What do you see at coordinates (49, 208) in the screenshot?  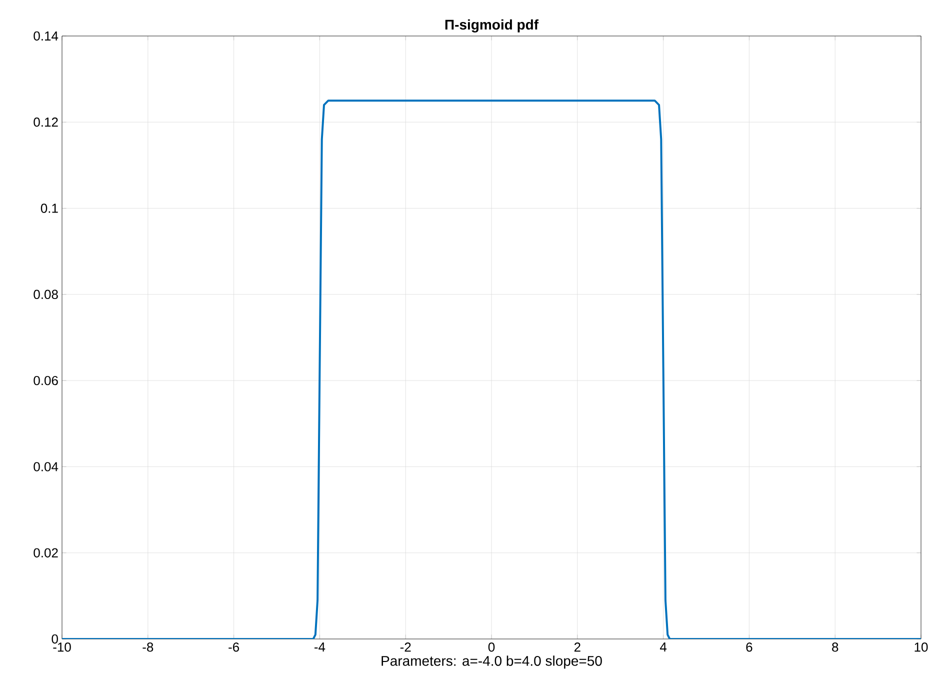 I see `y-tick-label: 0.1` at bounding box center [49, 208].